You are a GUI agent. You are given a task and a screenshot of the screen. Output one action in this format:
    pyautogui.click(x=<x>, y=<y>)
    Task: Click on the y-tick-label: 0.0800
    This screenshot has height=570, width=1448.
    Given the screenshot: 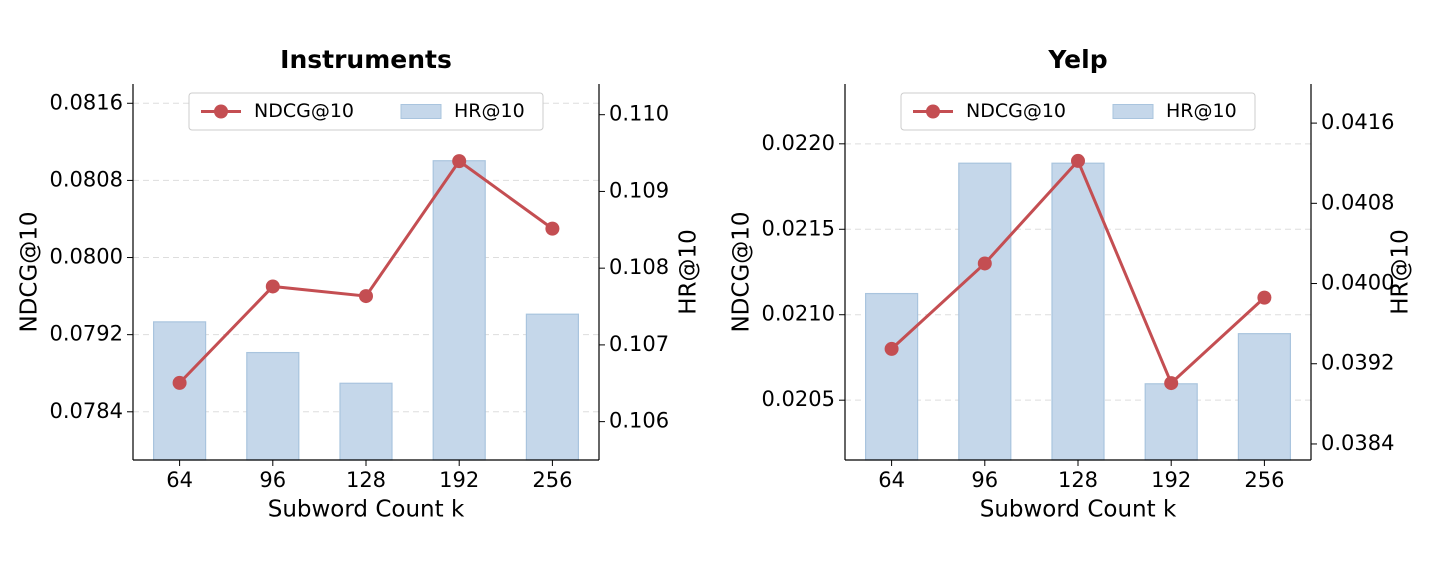 What is the action you would take?
    pyautogui.click(x=86, y=257)
    